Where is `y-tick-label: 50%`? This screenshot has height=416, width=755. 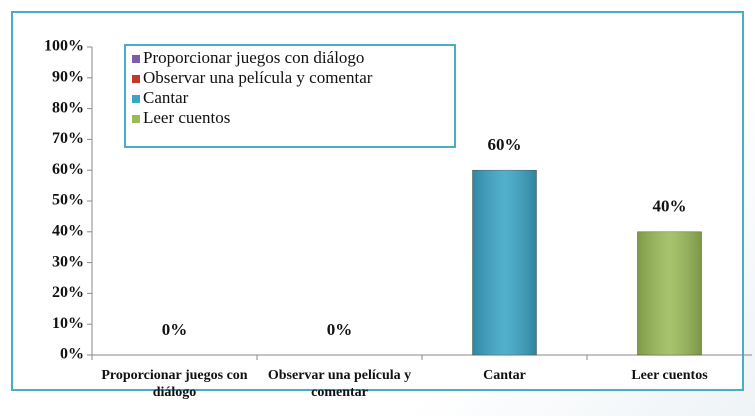
y-tick-label: 50% is located at coordinates (68, 200).